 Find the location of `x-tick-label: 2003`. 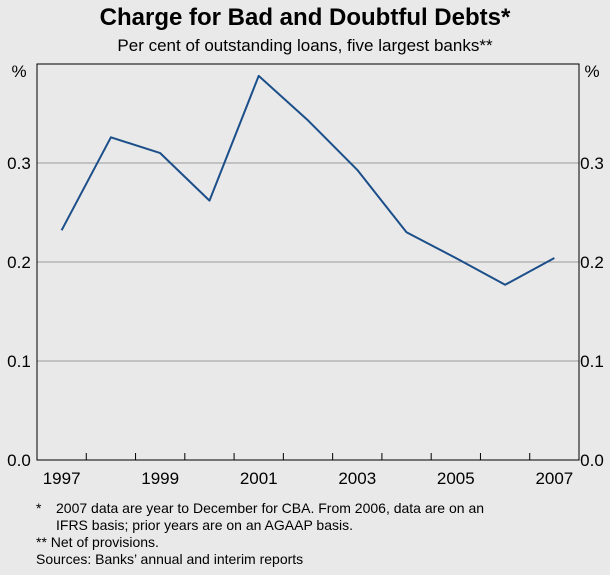

x-tick-label: 2003 is located at coordinates (357, 478).